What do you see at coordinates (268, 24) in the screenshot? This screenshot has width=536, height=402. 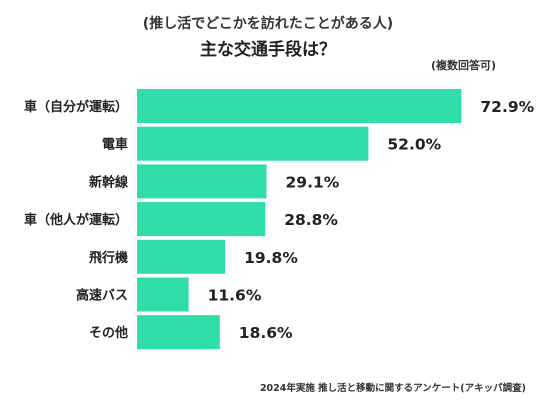 I see `chart-subtitle: (推し活でどこかを訪れたことがある人)` at bounding box center [268, 24].